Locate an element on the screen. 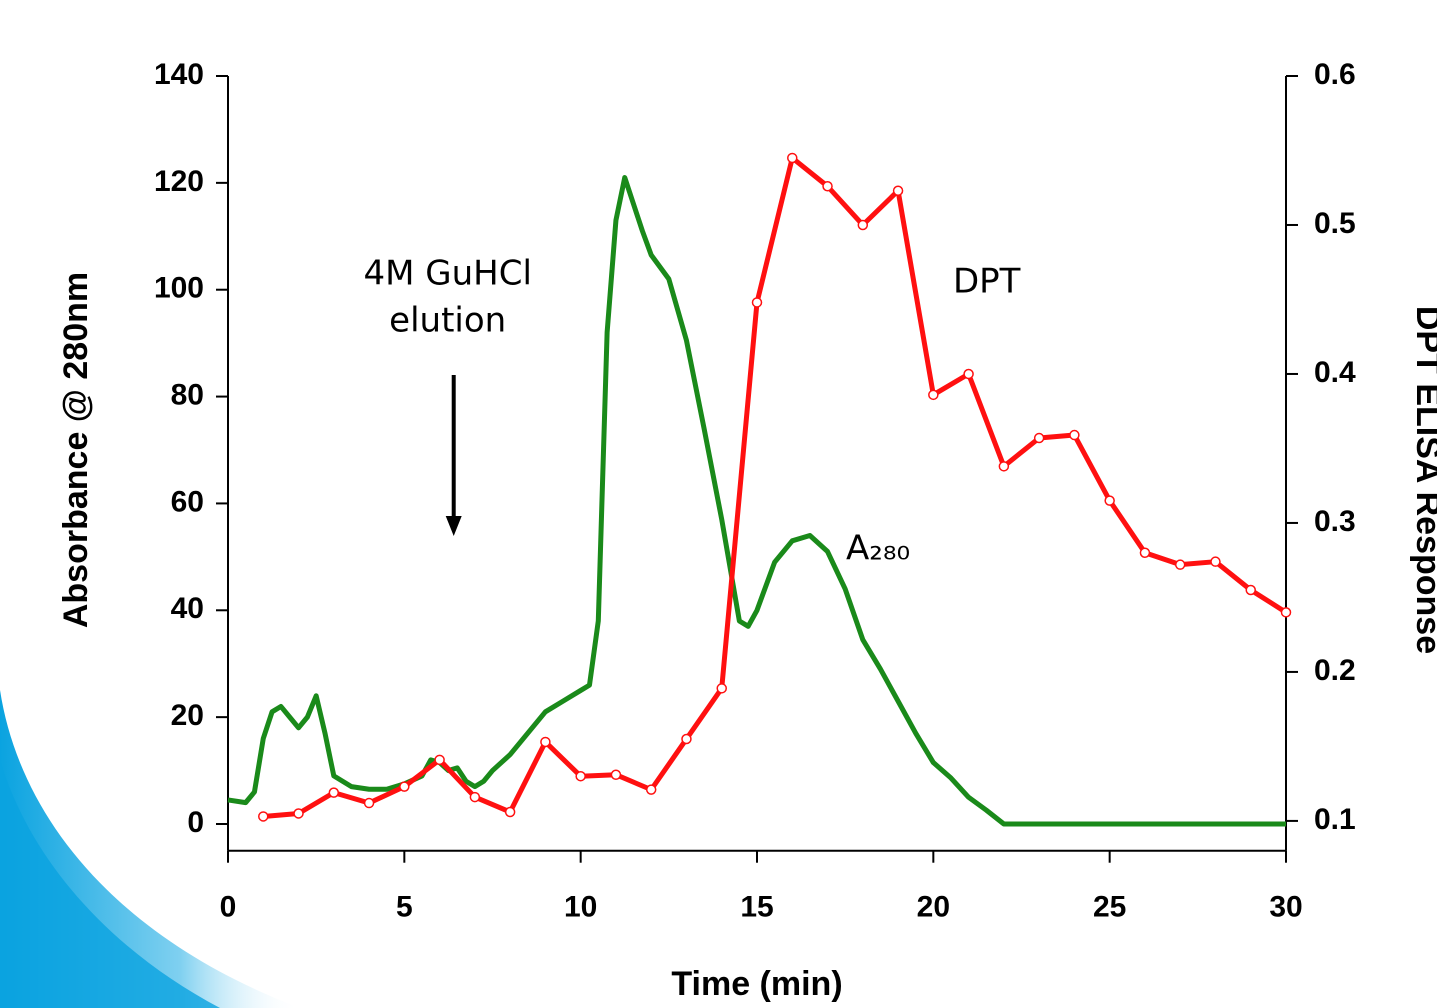 This screenshot has width=1437, height=1008. series-label: DPT is located at coordinates (987, 282).